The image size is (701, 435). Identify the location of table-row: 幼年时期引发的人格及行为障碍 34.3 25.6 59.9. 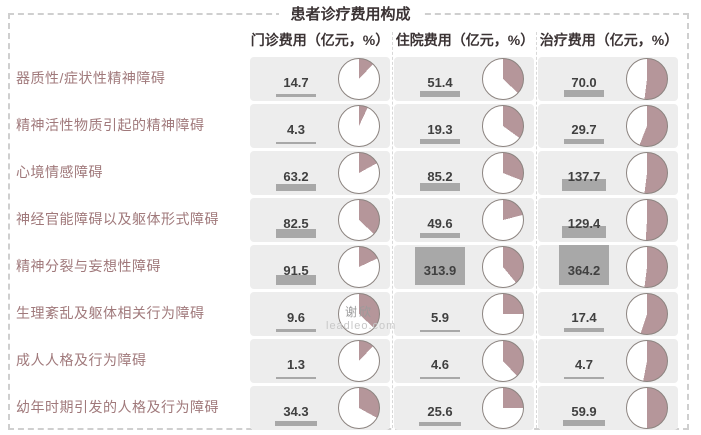
(350, 407).